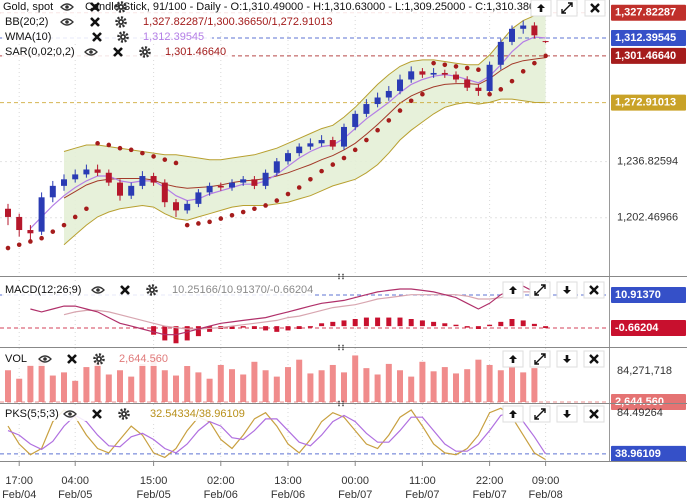 The height and width of the screenshot is (501, 687). I want to click on x-tick-label: Feb/06, so click(221, 495).